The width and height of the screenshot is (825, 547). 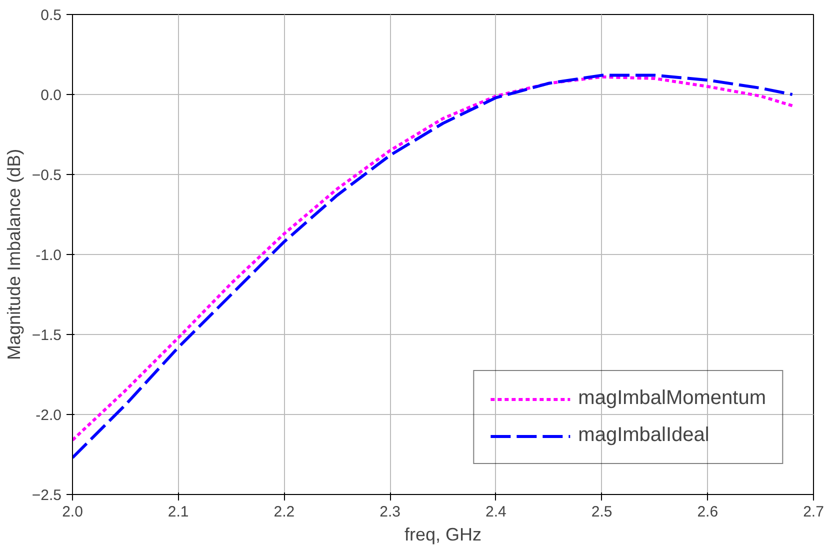 What do you see at coordinates (47, 335) in the screenshot?
I see `y-tick-label: −1.5` at bounding box center [47, 335].